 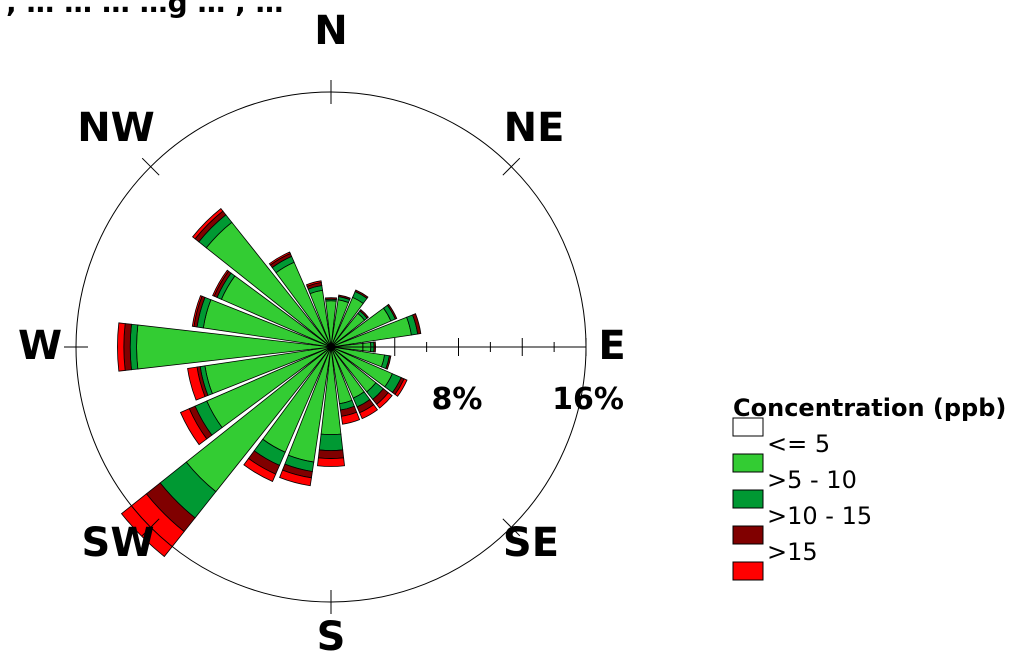 What do you see at coordinates (611, 346) in the screenshot?
I see `direction-label-e: E` at bounding box center [611, 346].